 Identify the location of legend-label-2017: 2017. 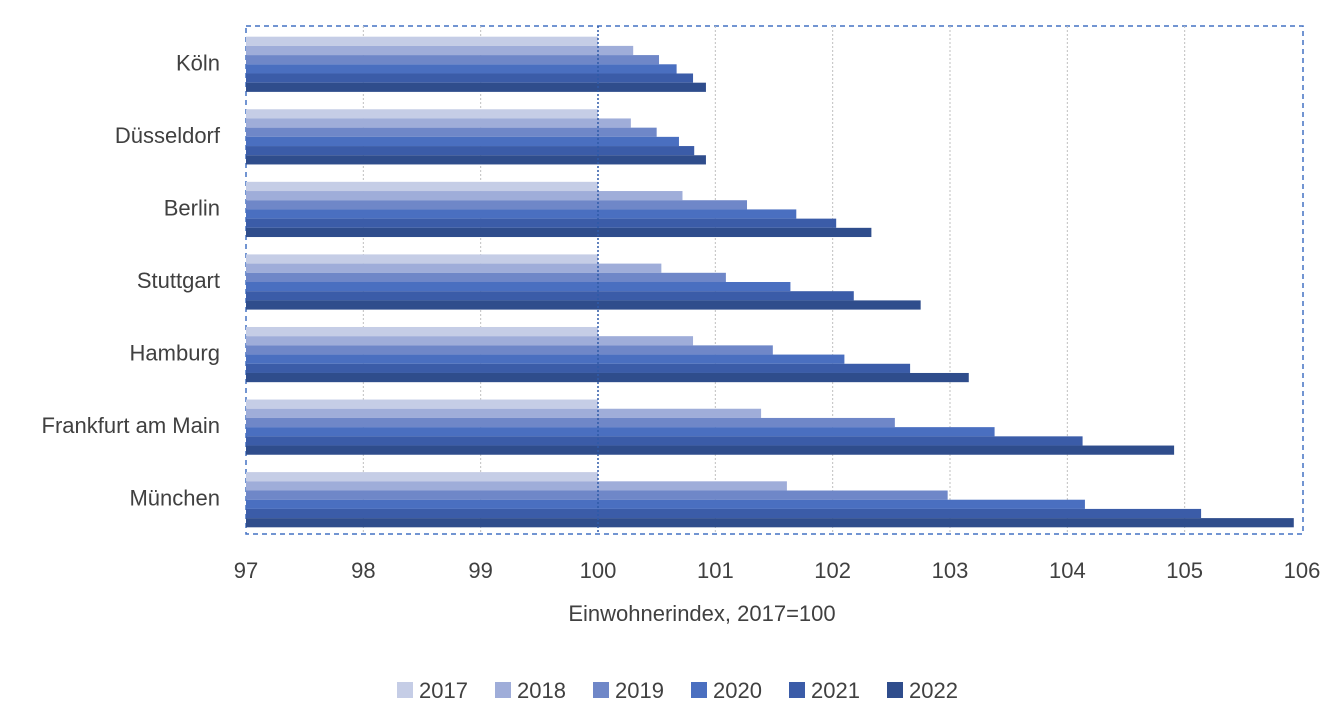
(443, 690).